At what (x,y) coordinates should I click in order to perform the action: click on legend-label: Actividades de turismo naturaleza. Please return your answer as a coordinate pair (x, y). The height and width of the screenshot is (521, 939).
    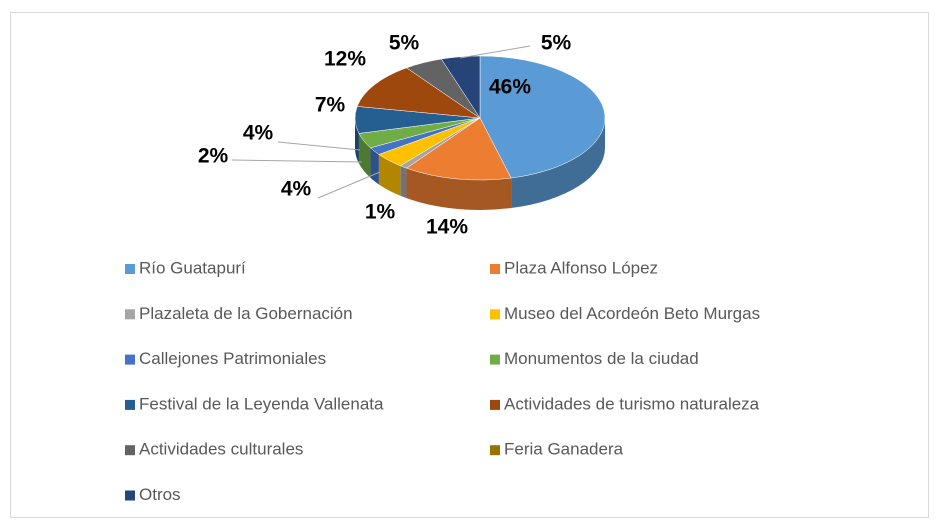
    Looking at the image, I should click on (632, 403).